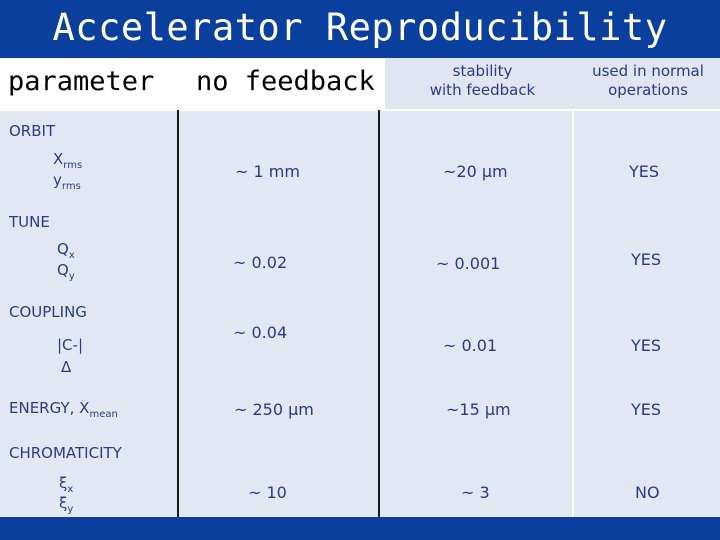  What do you see at coordinates (274, 409) in the screenshot?
I see `energy-no-feedback: ~ 250 µm` at bounding box center [274, 409].